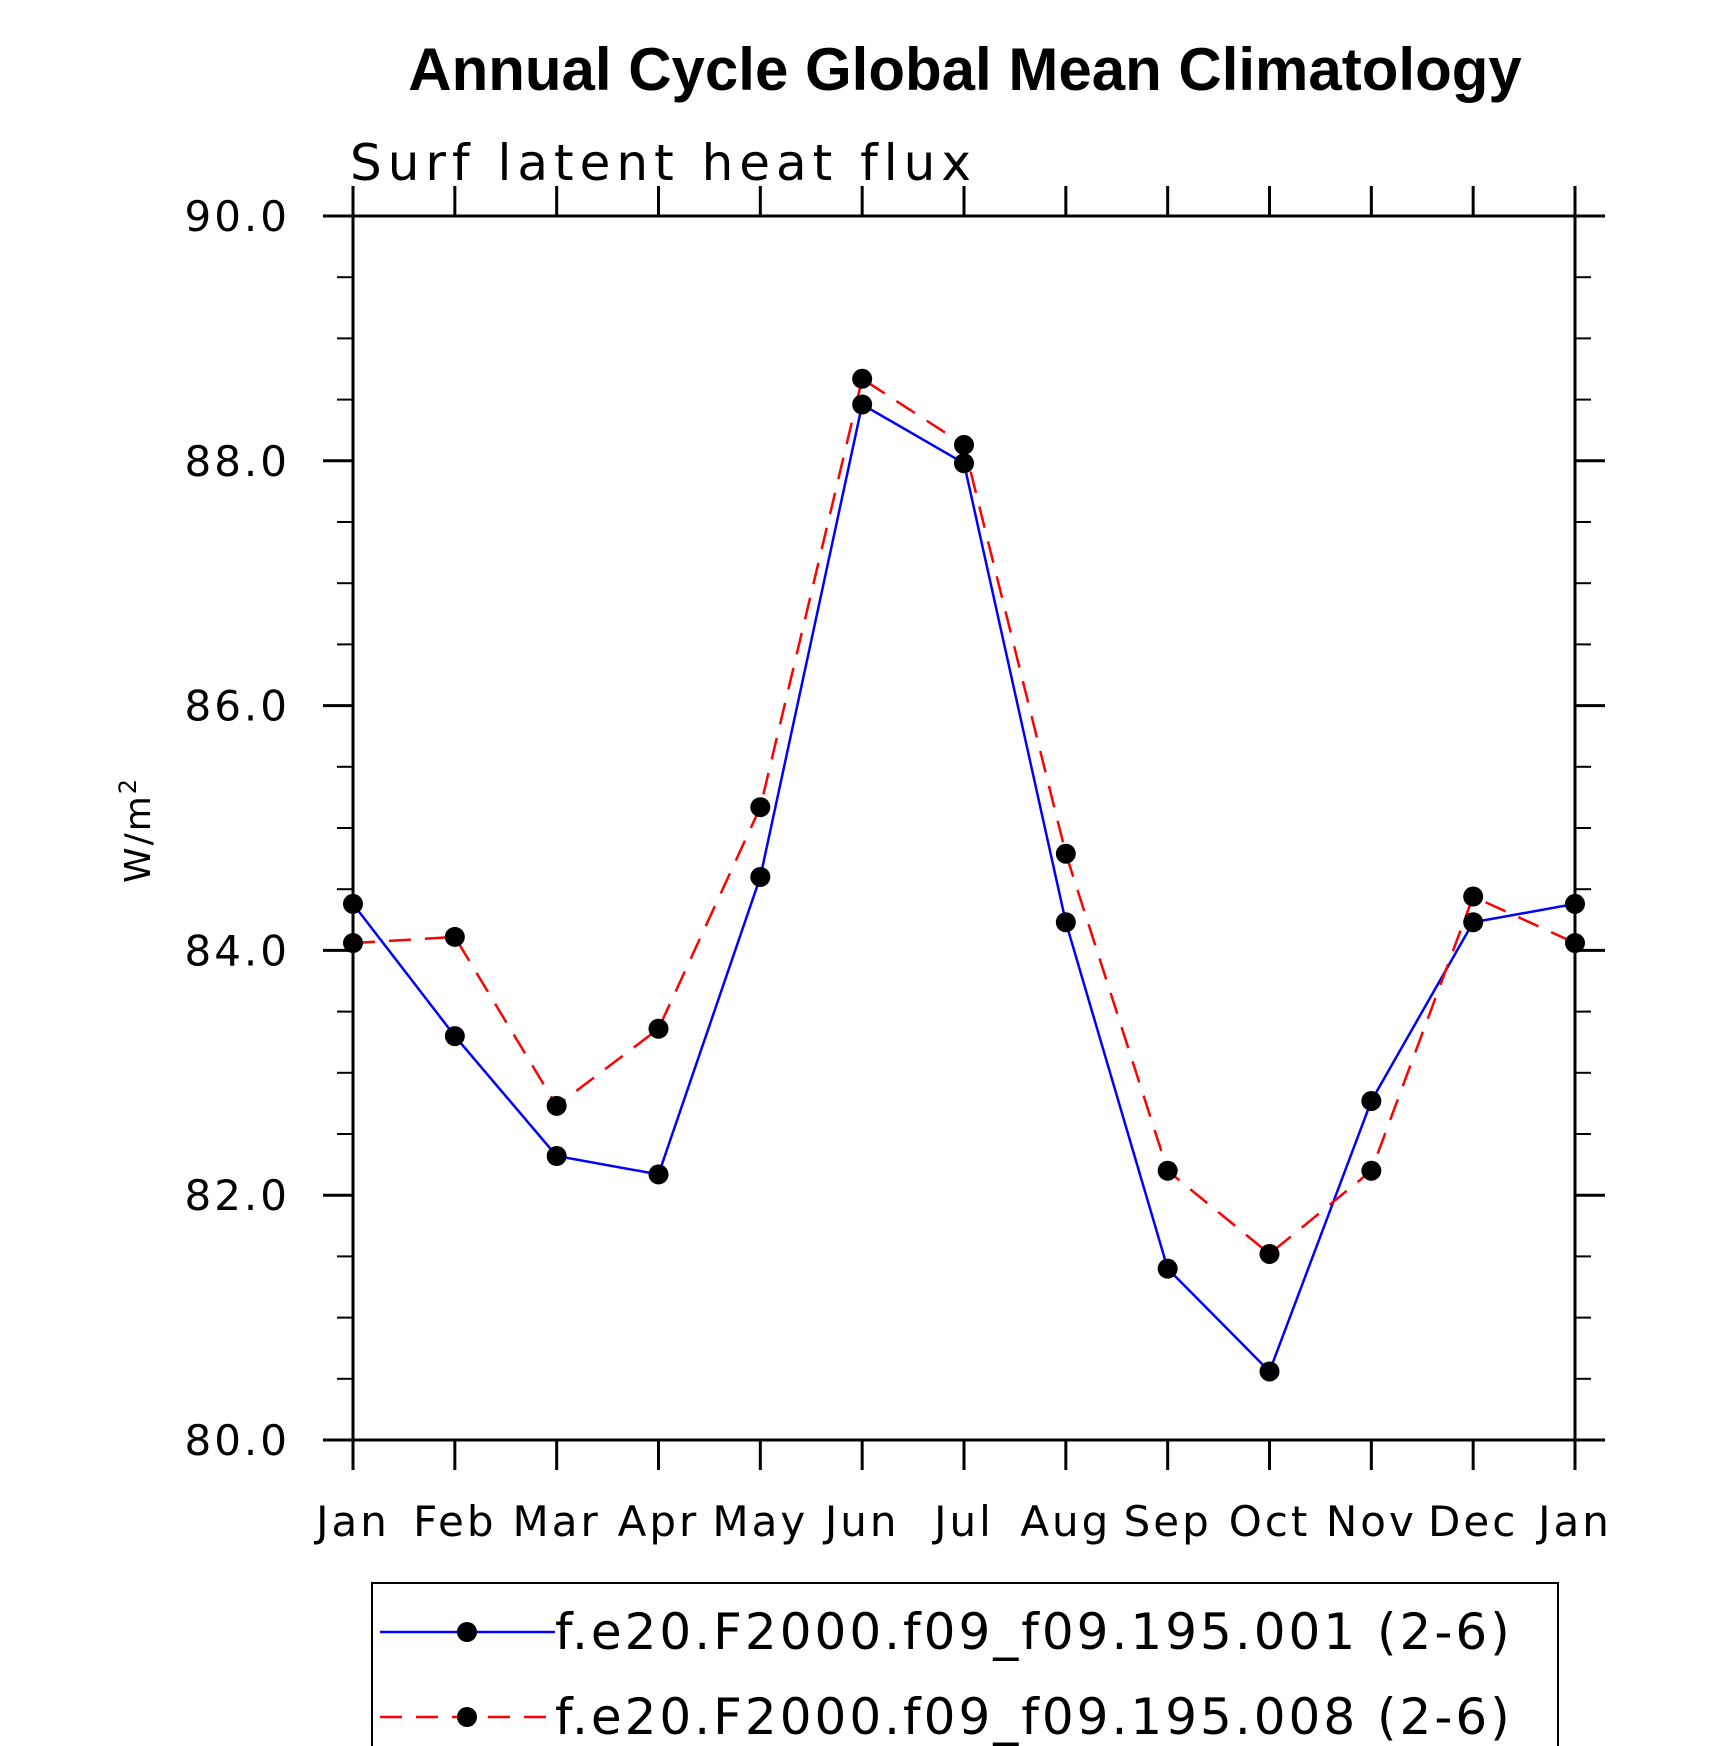  I want to click on x-tick-label: Oct, so click(1270, 1521).